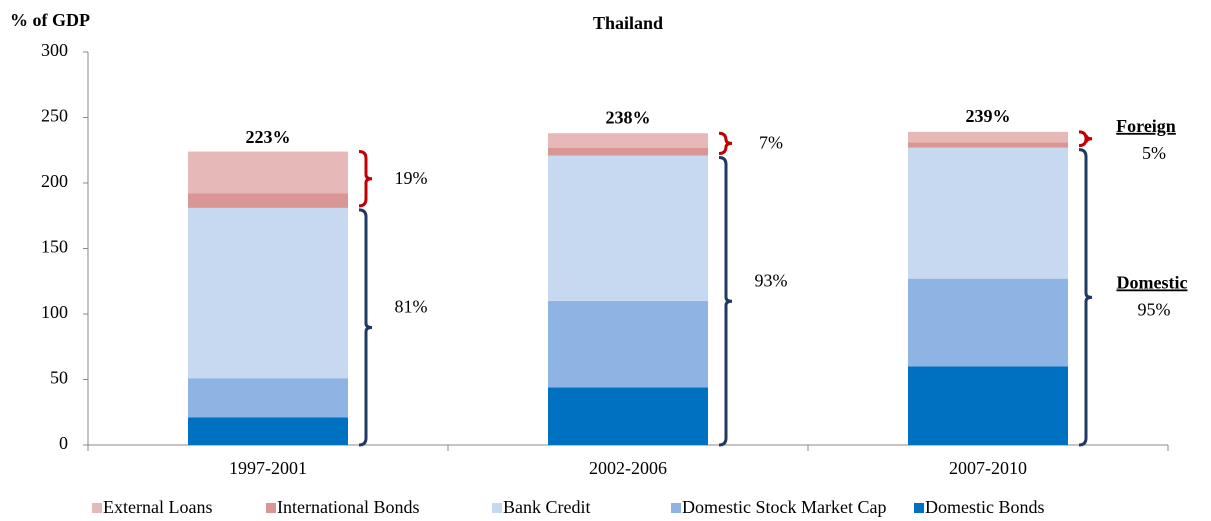 The image size is (1211, 521). What do you see at coordinates (1152, 282) in the screenshot?
I see `domestic-label: Domestic` at bounding box center [1152, 282].